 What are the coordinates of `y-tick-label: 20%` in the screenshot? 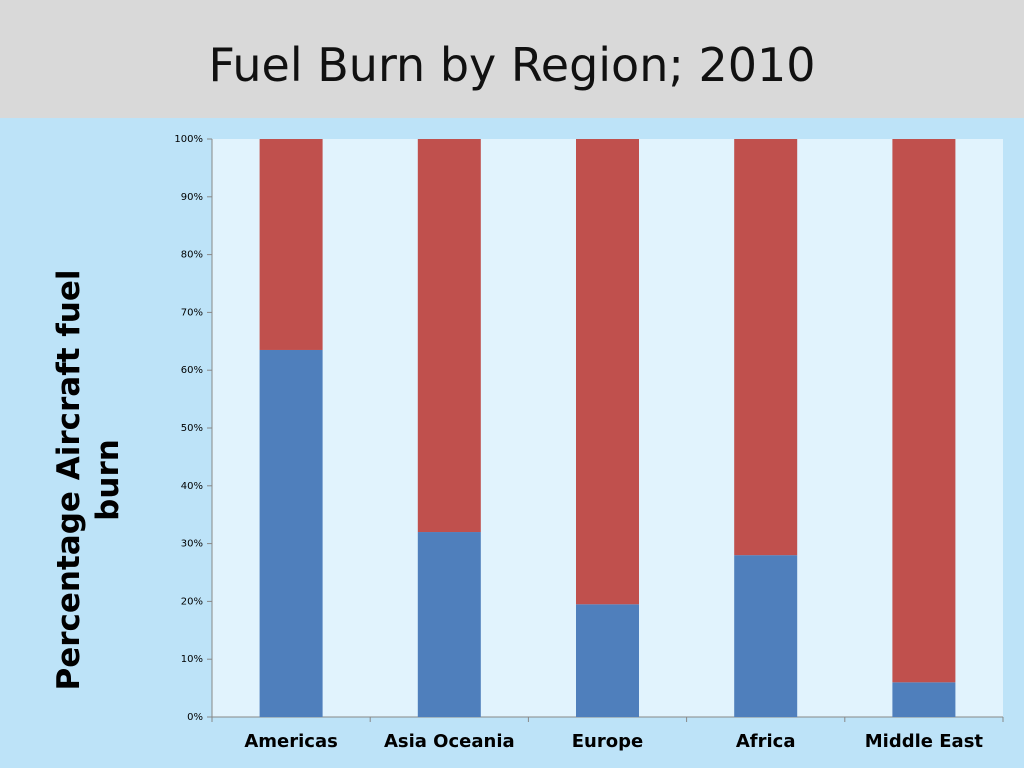 It's located at (192, 601).